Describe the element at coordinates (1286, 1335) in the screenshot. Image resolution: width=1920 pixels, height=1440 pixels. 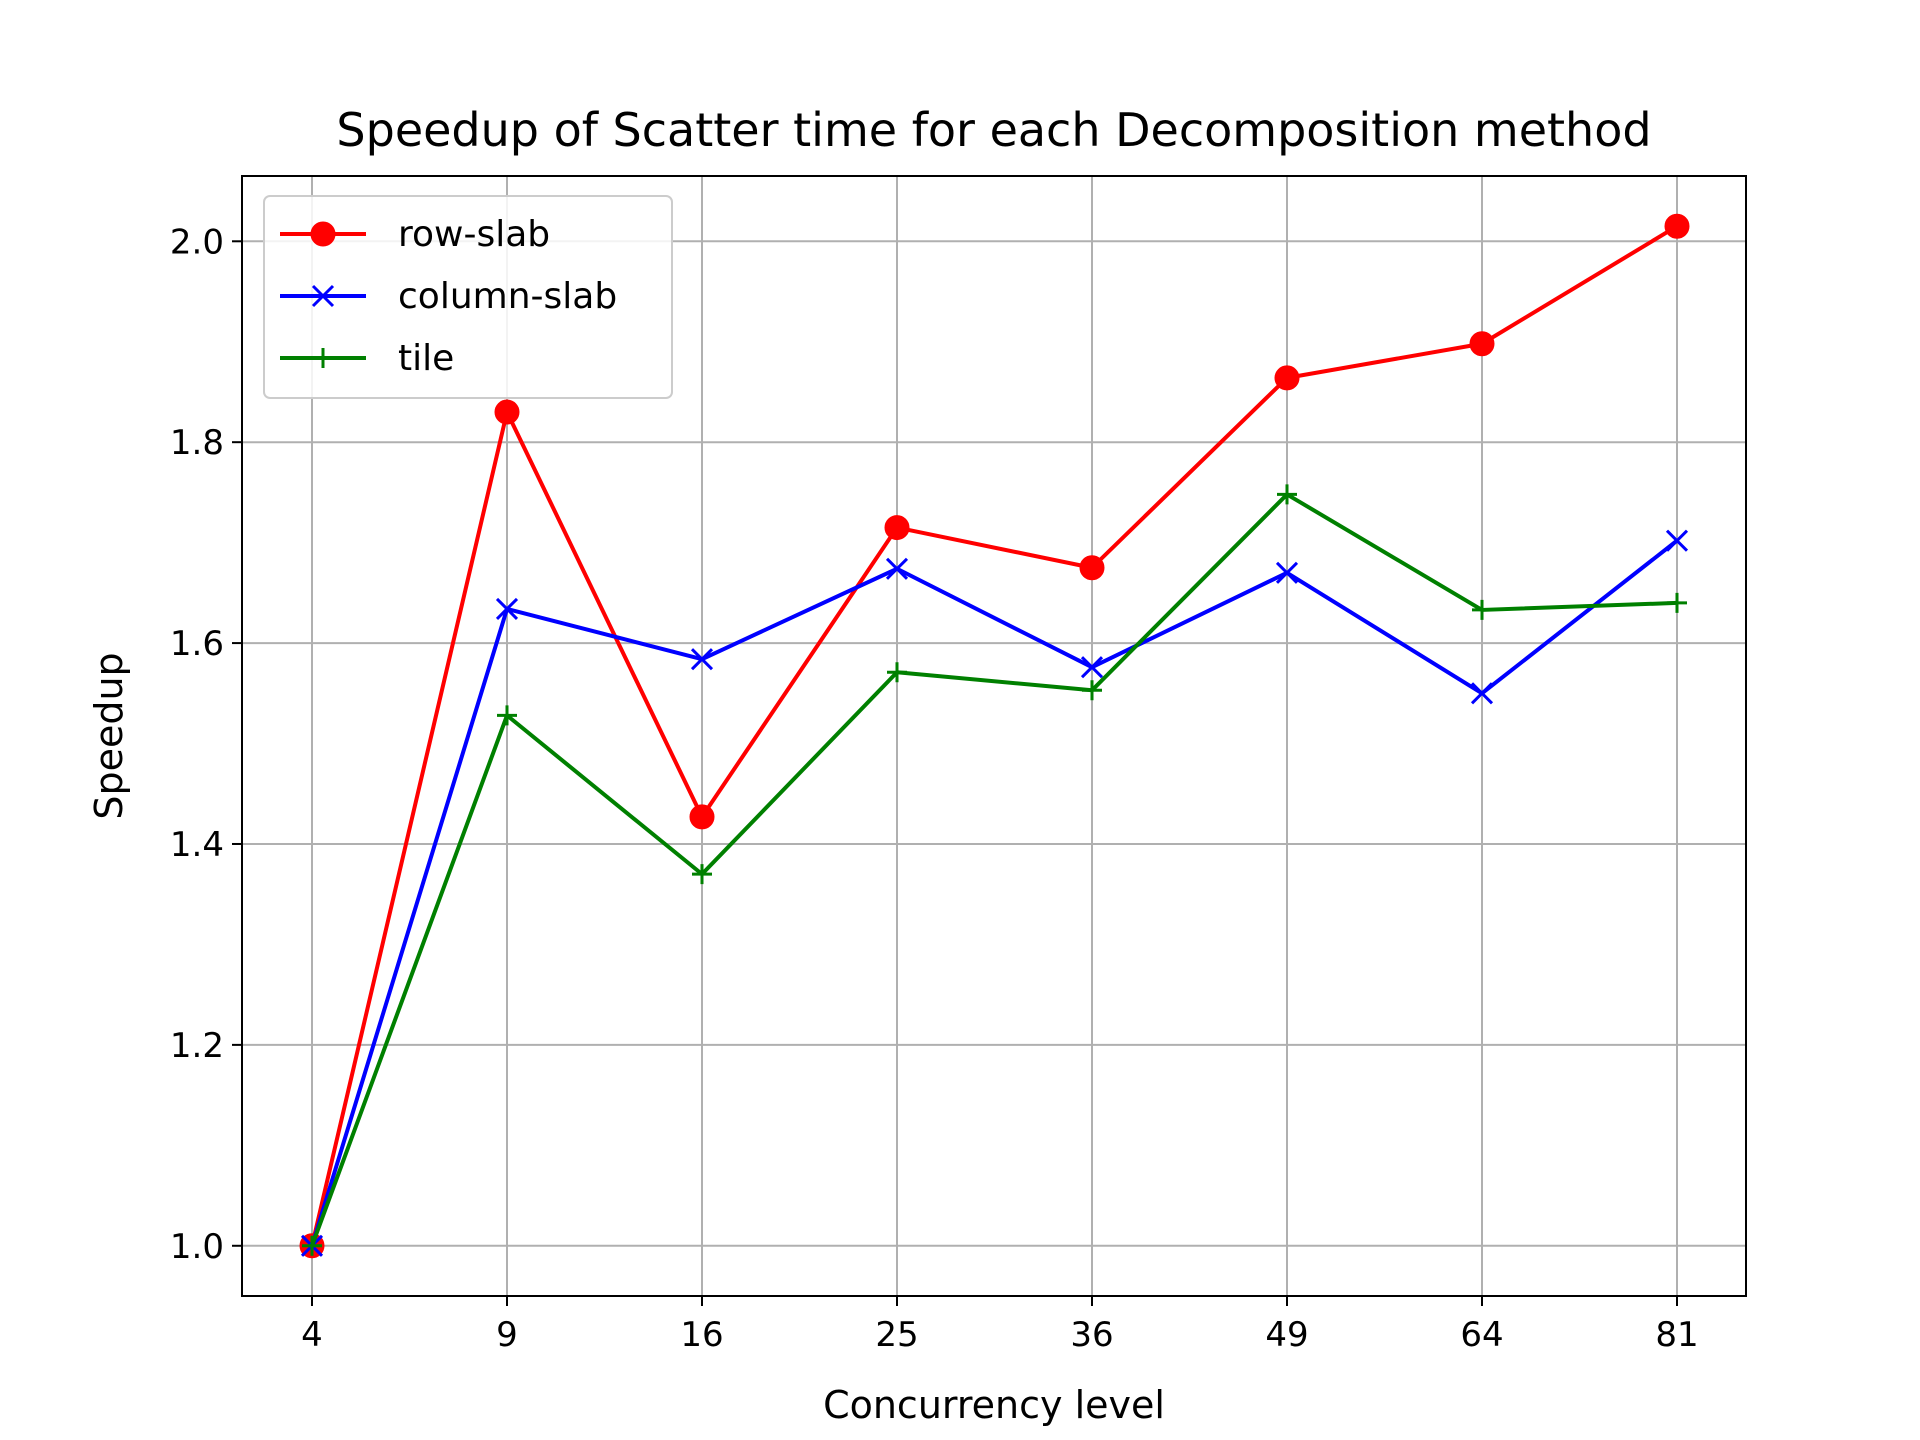
I see `x-tick-label: 49` at that location.